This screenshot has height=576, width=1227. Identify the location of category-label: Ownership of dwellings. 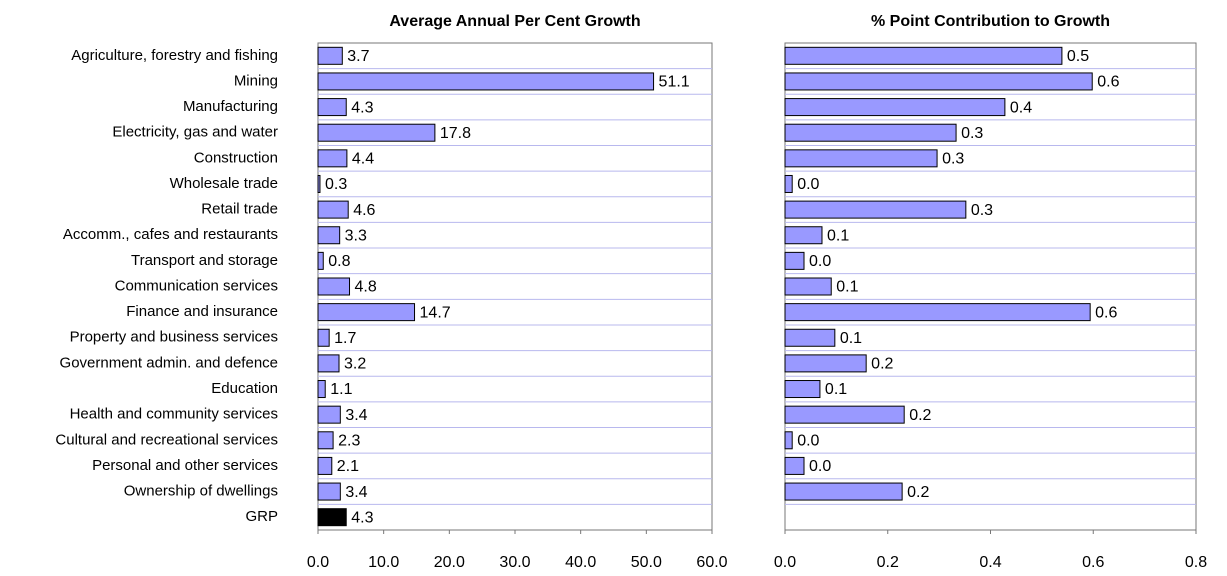
(201, 491).